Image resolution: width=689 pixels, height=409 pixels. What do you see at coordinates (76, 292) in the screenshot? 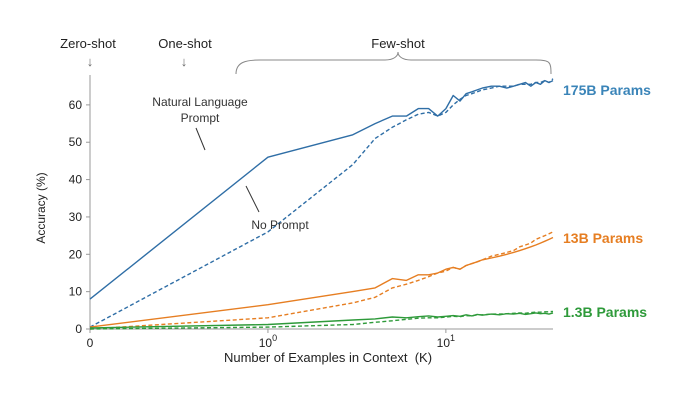
I see `y-tick-label: 10` at bounding box center [76, 292].